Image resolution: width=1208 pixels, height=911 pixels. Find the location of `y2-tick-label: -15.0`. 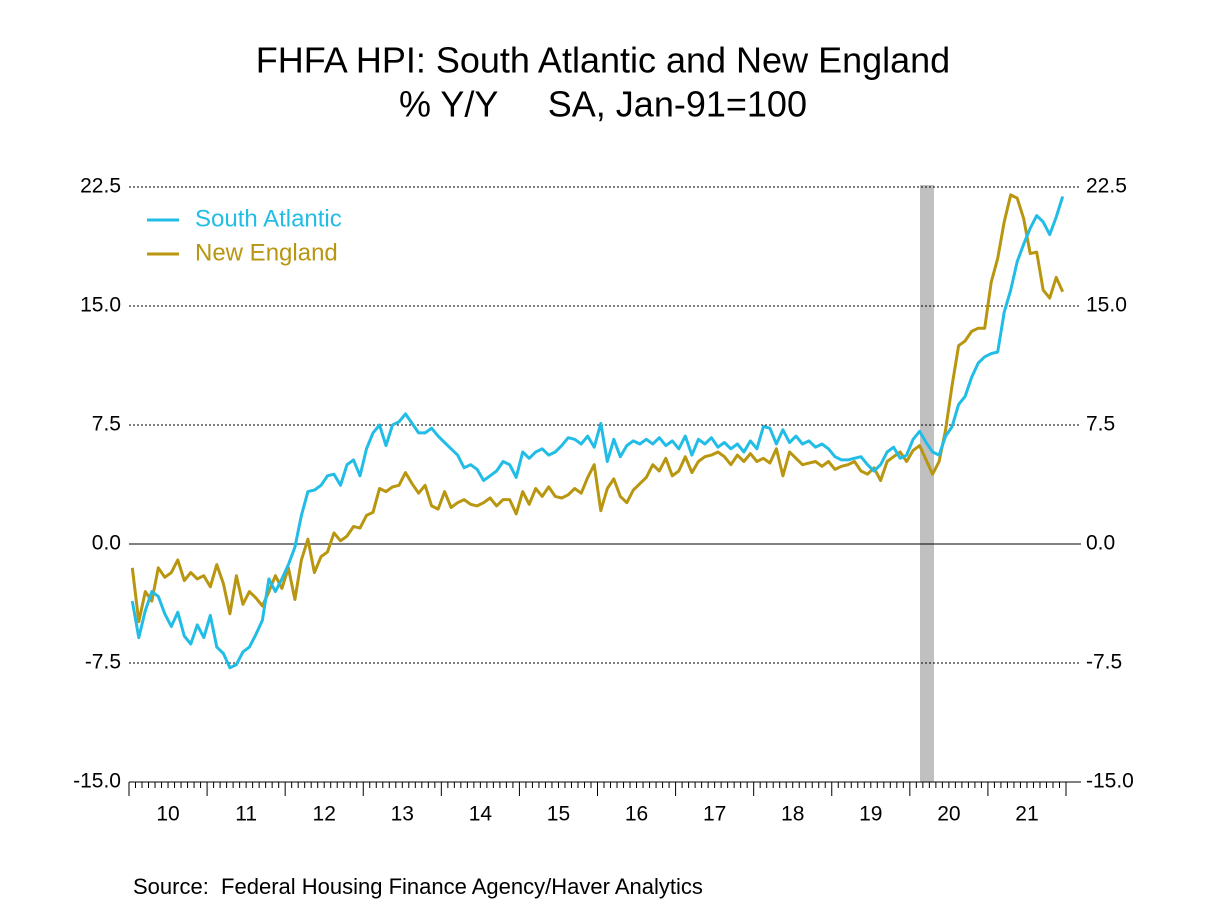

y2-tick-label: -15.0 is located at coordinates (1110, 781).